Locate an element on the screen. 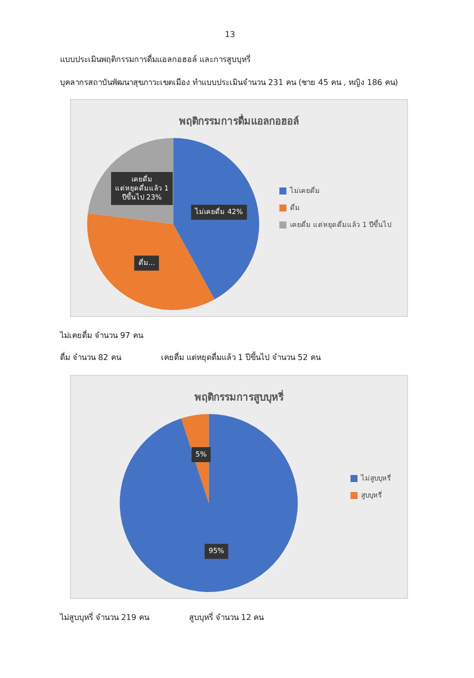 The height and width of the screenshot is (678, 474). text: 13 is located at coordinates (230, 34).